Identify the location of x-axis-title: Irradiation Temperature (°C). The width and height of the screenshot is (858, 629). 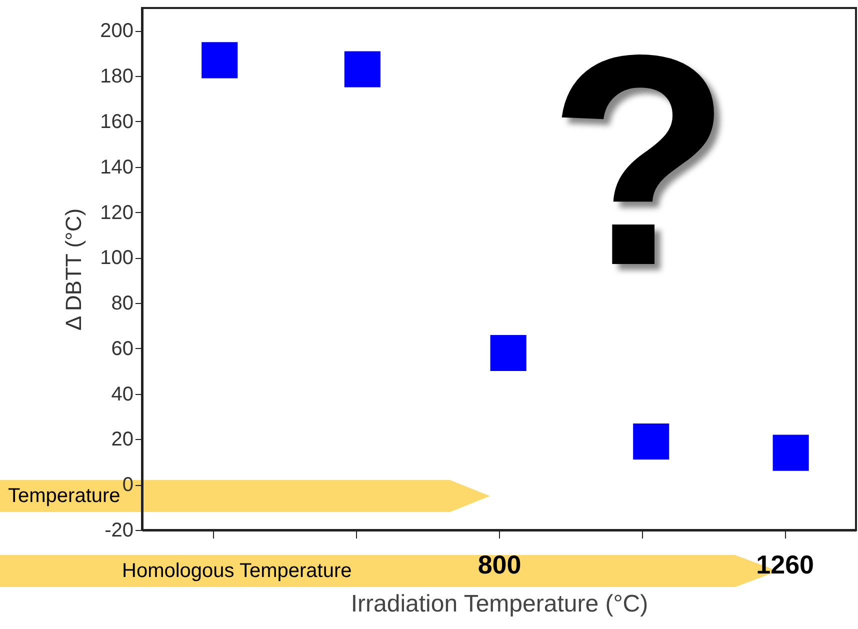
(499, 604).